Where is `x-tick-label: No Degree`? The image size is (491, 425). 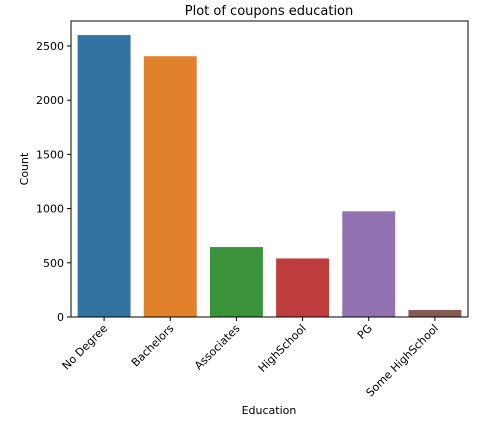 x-tick-label: No Degree is located at coordinates (85, 347).